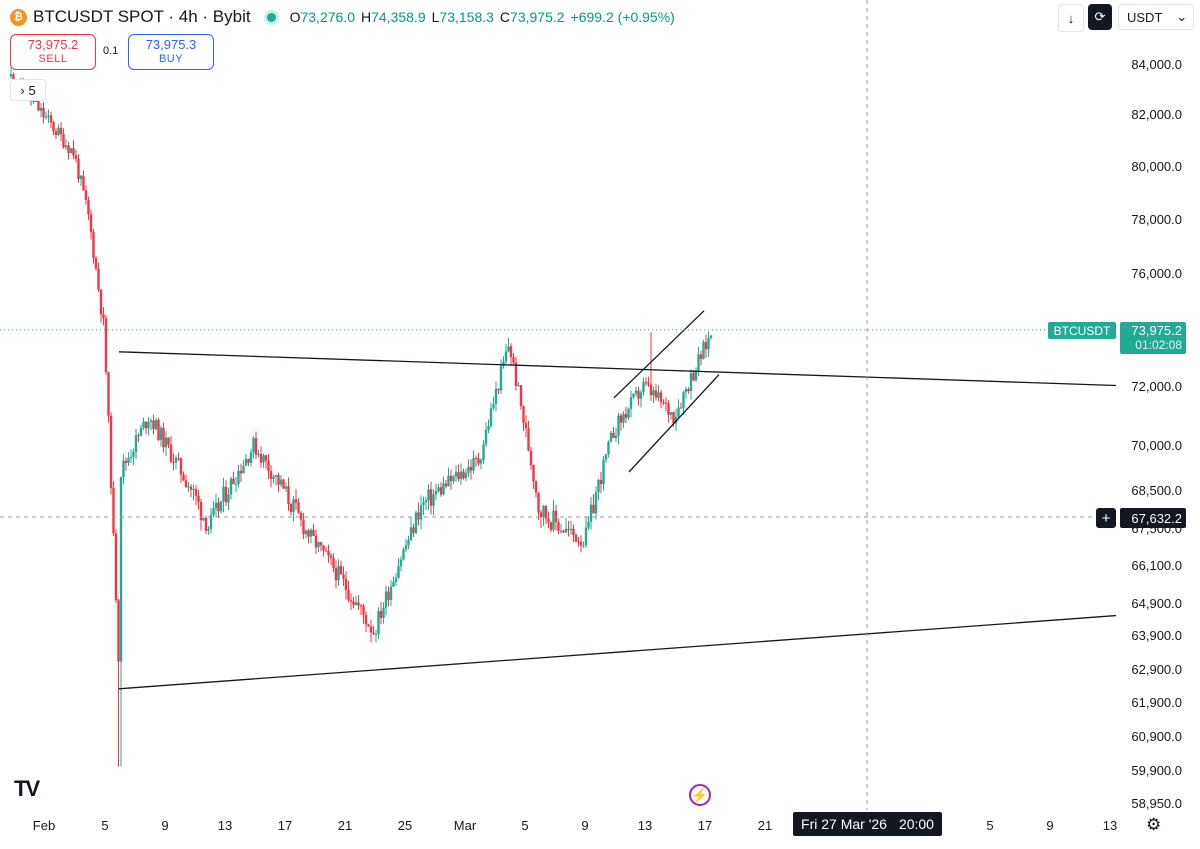 This screenshot has width=1200, height=849. Describe the element at coordinates (1153, 338) in the screenshot. I see `last-price-tag: 73,975.2 01:02:08` at that location.